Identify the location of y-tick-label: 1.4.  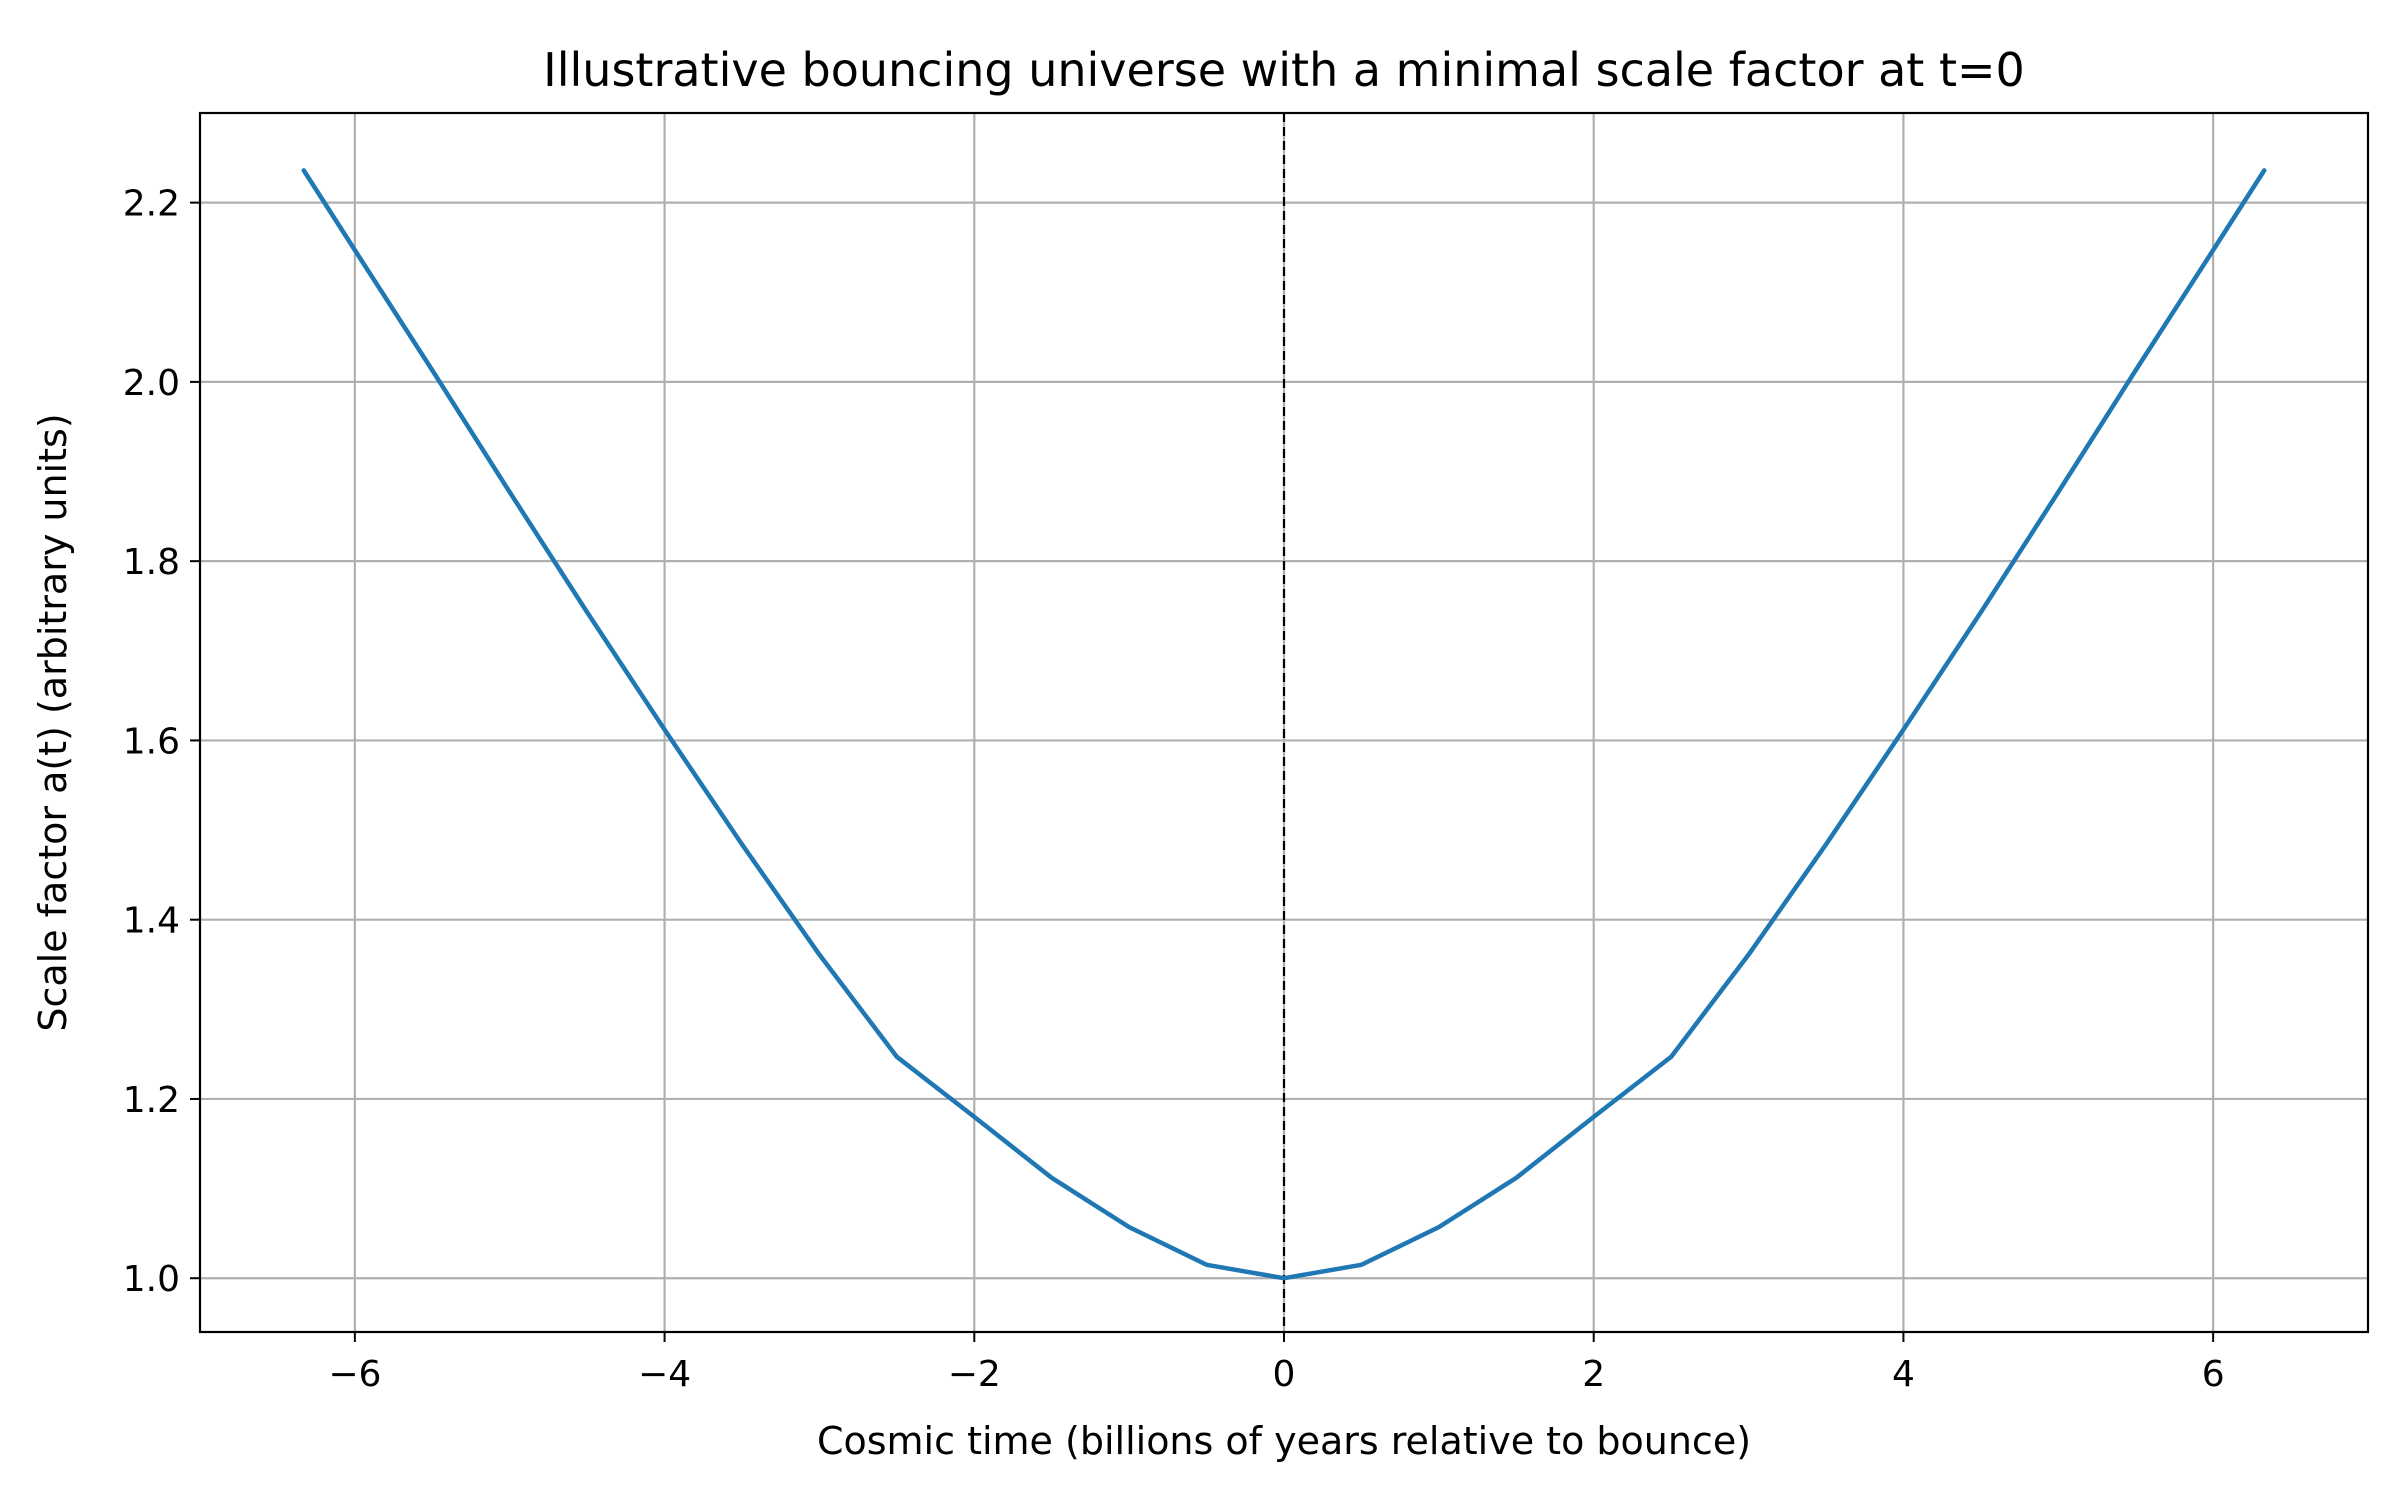
(151, 921).